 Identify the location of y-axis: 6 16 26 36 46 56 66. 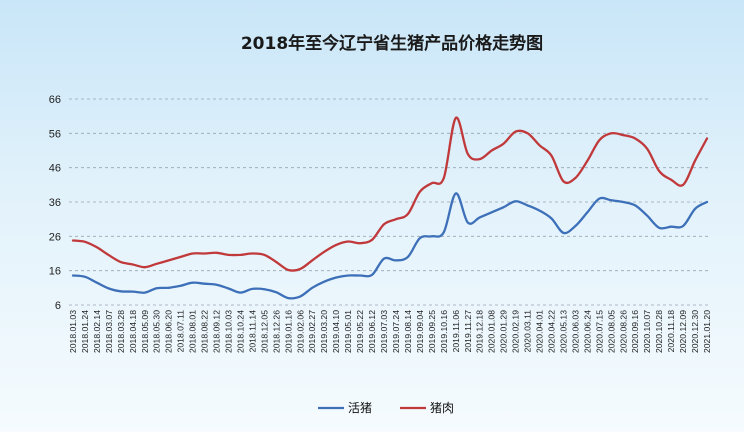
(55, 203).